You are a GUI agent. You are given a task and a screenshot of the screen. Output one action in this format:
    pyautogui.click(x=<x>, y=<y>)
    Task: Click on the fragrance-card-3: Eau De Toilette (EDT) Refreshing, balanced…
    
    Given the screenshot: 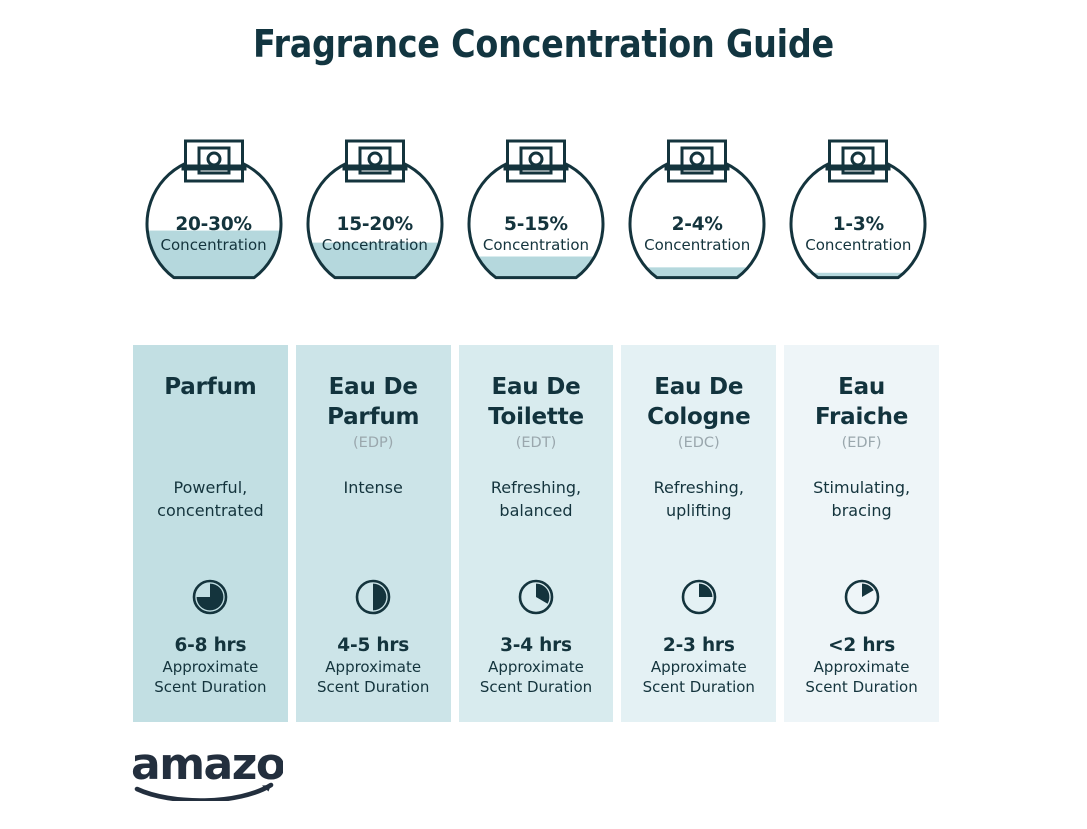 What is the action you would take?
    pyautogui.click(x=536, y=533)
    